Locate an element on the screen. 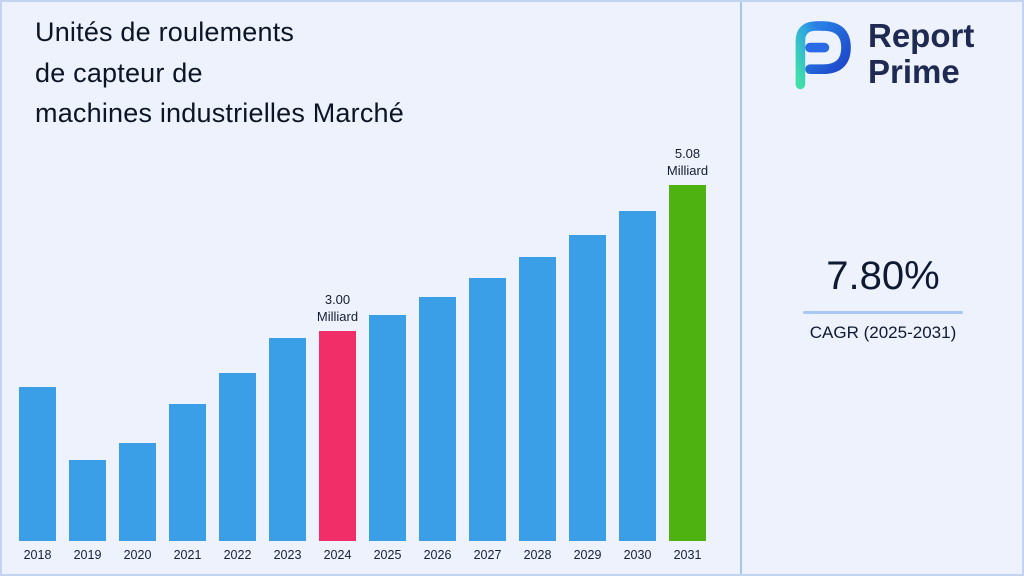 This screenshot has width=1024, height=576. cagr-block: 7.80% CAGR (2025-2031) is located at coordinates (882, 298).